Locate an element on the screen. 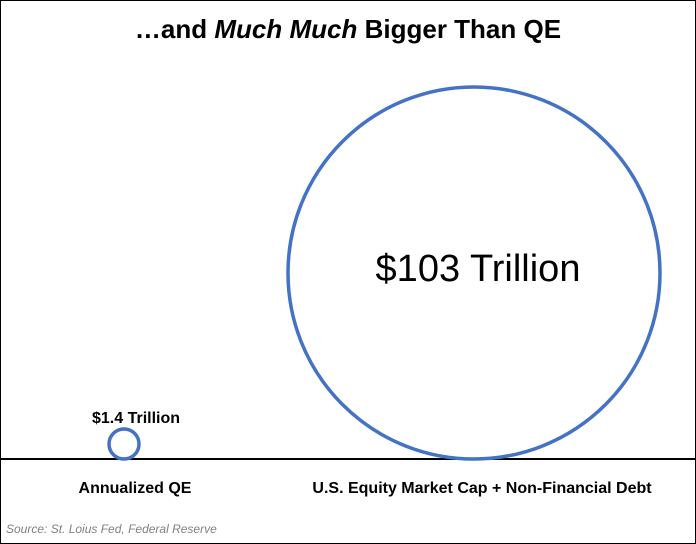 This screenshot has height=544, width=696. title-emphasis: Much Much is located at coordinates (286, 29).